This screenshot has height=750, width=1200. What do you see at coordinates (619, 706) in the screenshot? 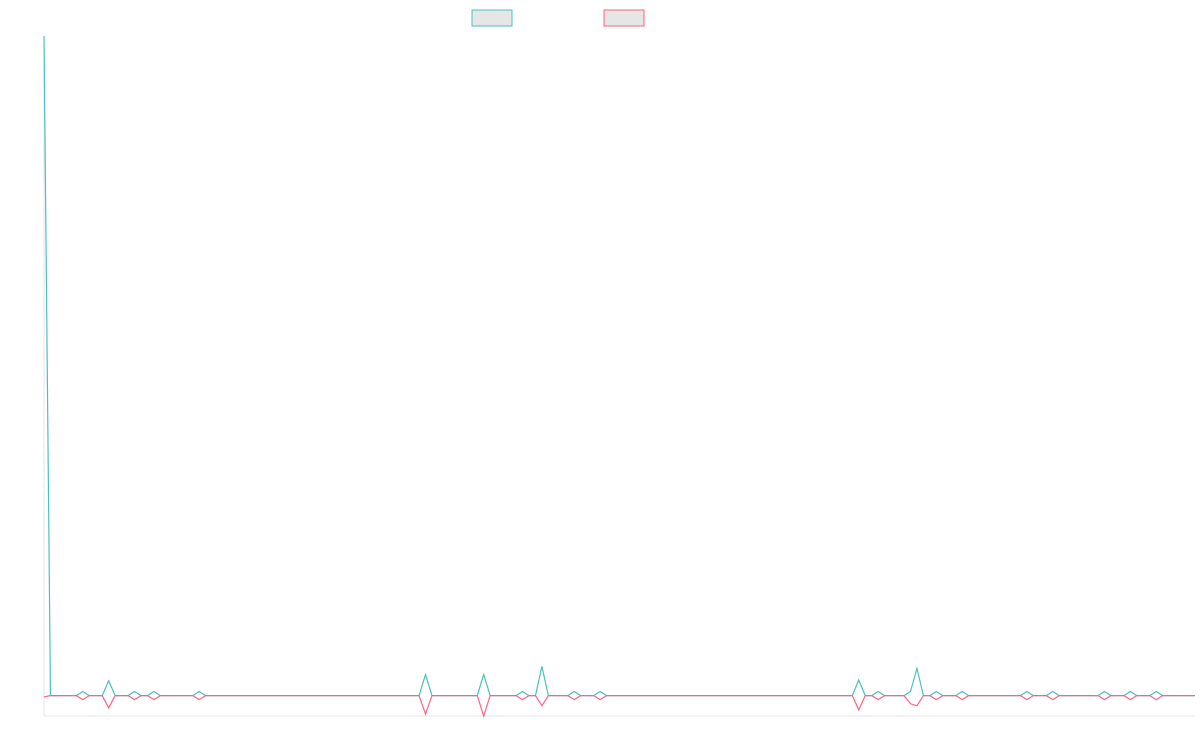
I see `line` at bounding box center [619, 706].